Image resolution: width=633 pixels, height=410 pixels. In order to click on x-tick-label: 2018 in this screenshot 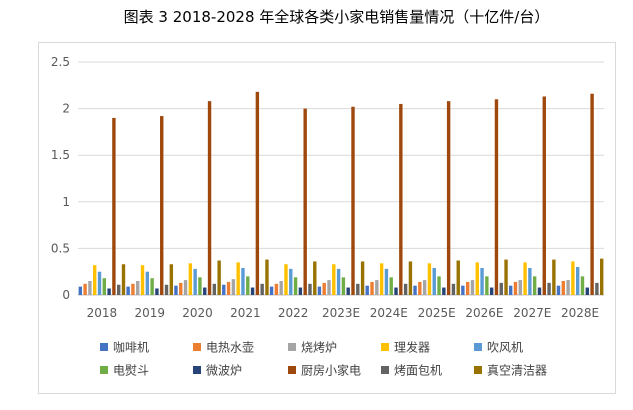, I will do `click(102, 313)`.